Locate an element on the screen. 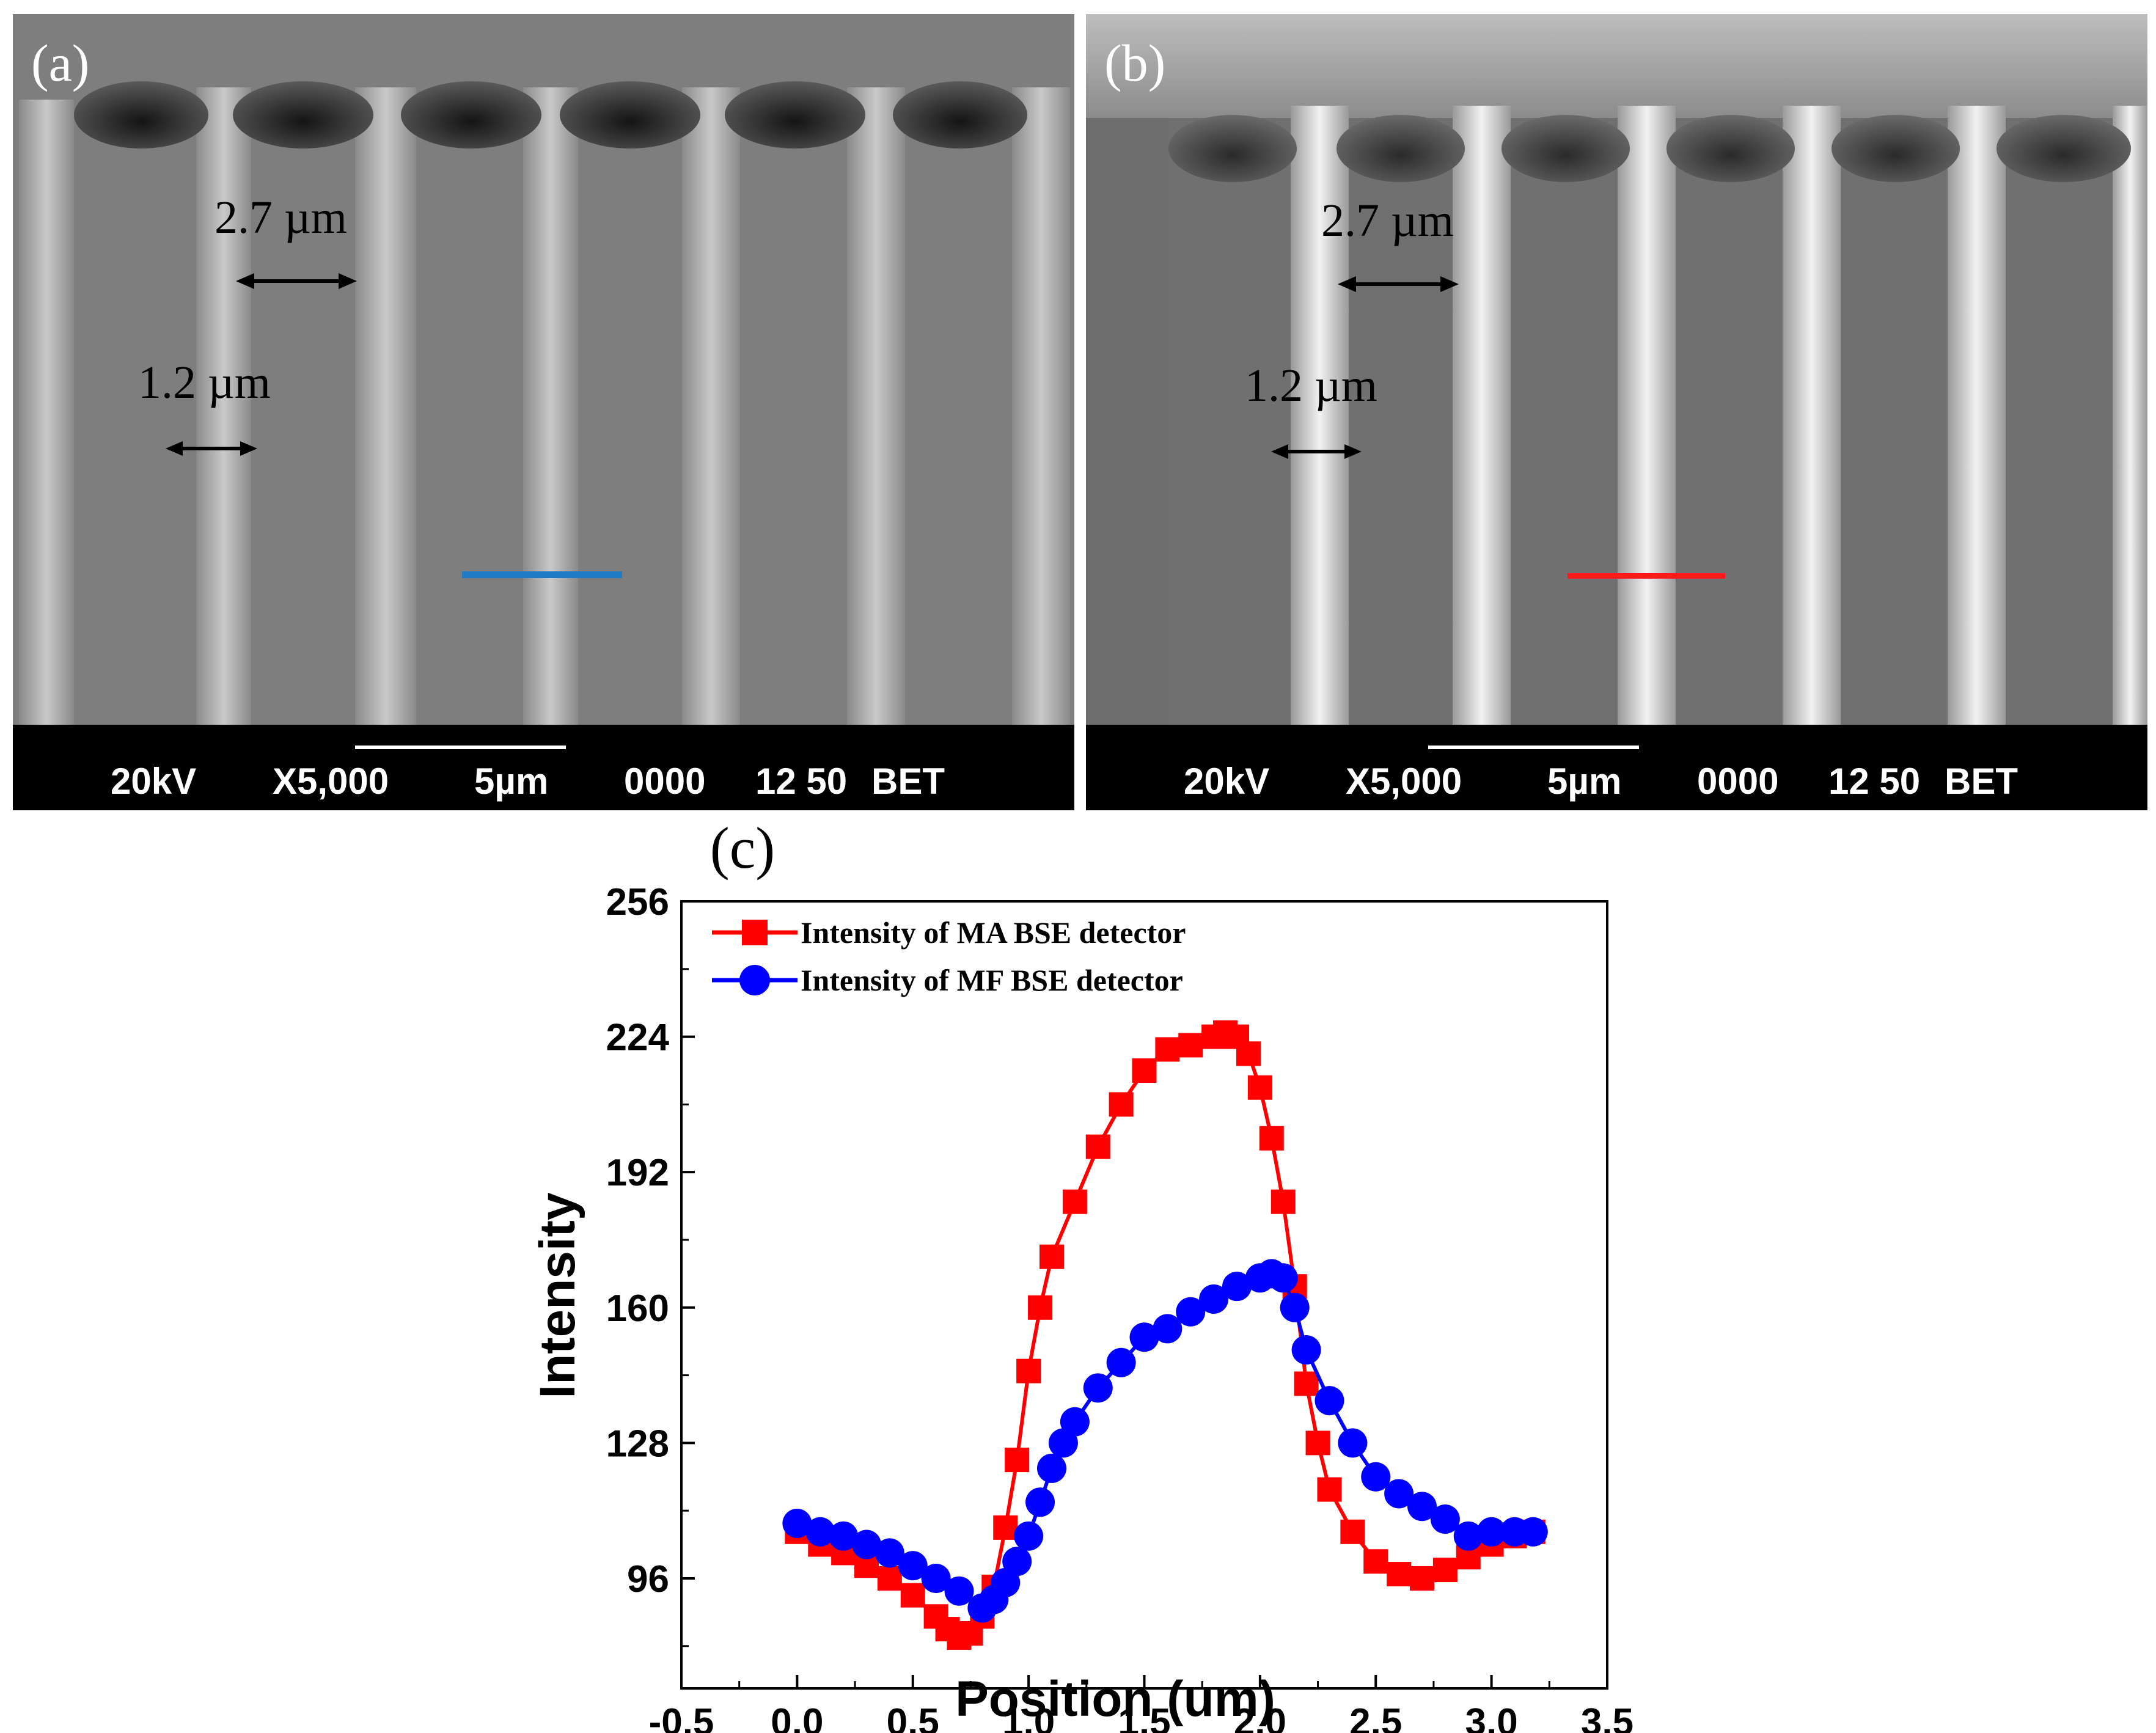 This screenshot has height=1733, width=2156. y-tick-label: 256 is located at coordinates (638, 902).